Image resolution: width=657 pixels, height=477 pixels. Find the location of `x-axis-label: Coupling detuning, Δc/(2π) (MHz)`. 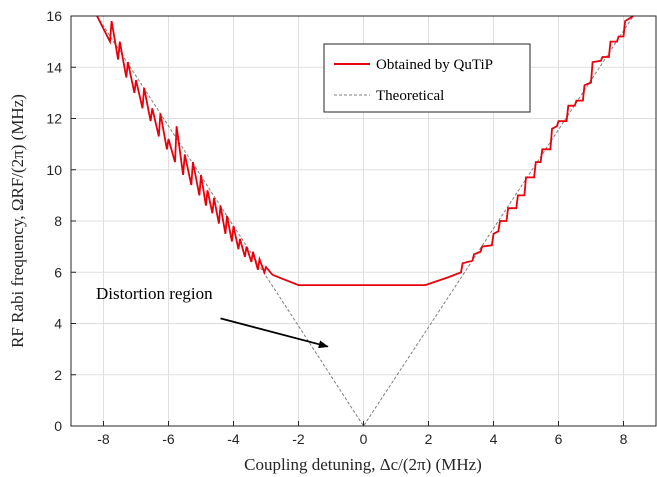

x-axis-label: Coupling detuning, Δc/(2π) (MHz) is located at coordinates (363, 464).